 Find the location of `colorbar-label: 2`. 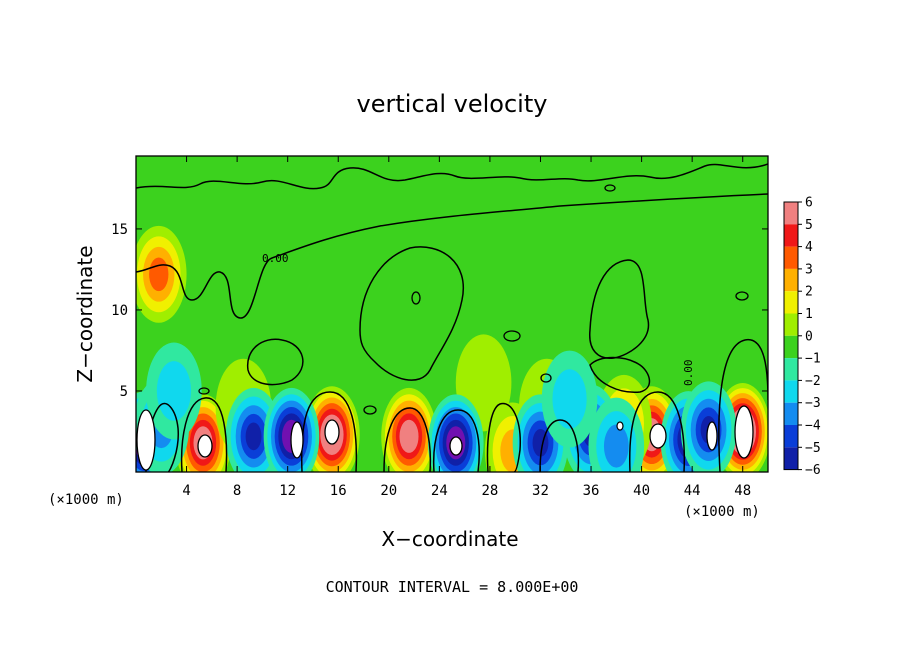

colorbar-label: 2 is located at coordinates (809, 292).